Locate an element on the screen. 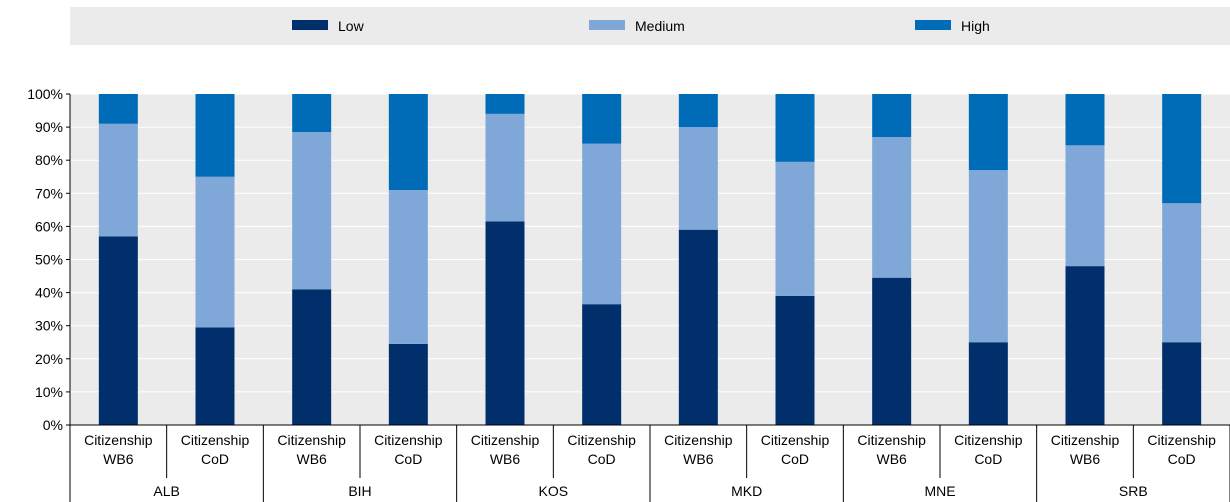  x-group-label: BIH is located at coordinates (359, 491).